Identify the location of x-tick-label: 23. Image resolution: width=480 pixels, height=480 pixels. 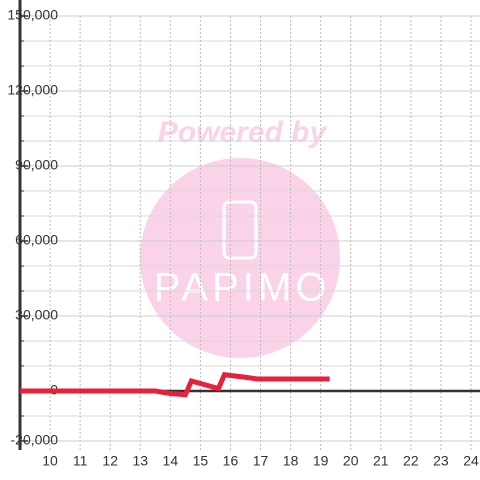
(441, 461).